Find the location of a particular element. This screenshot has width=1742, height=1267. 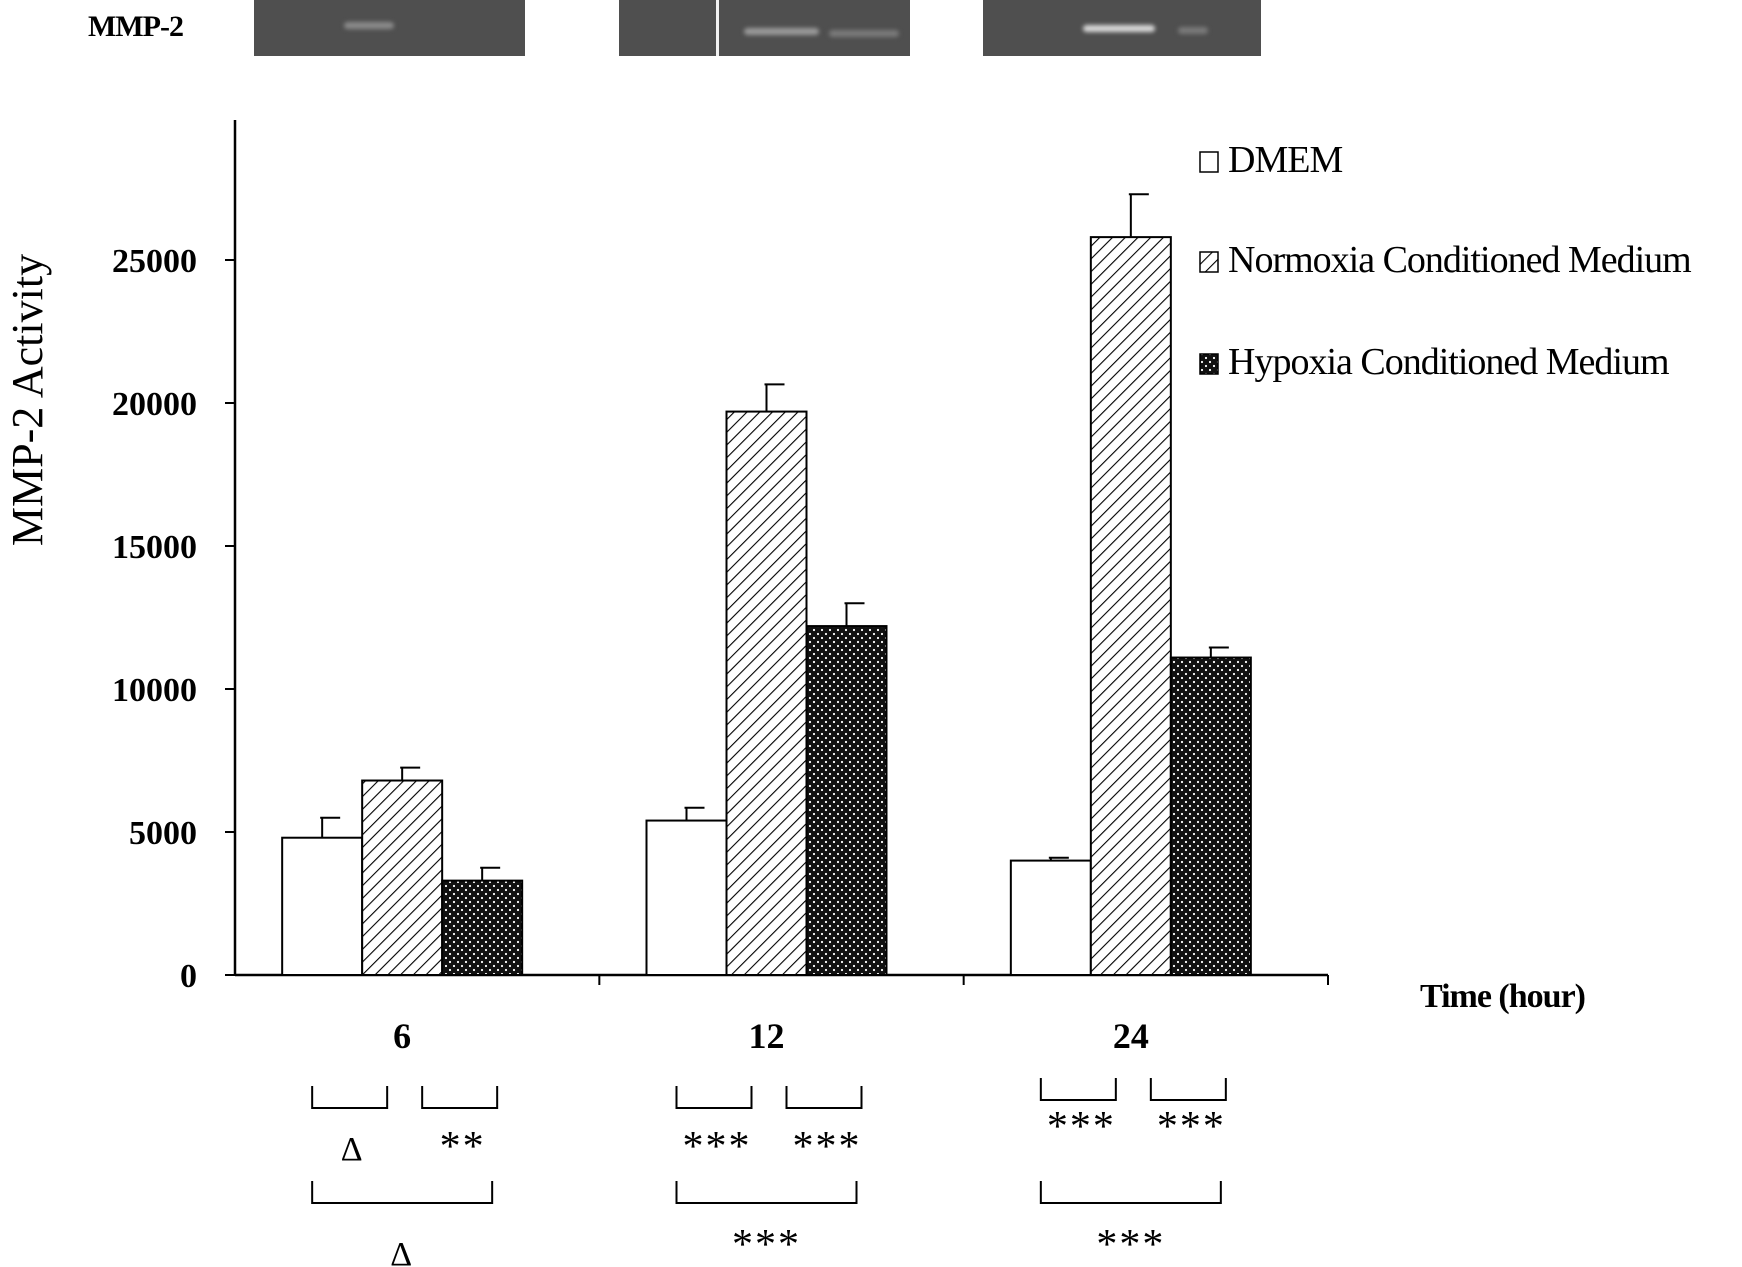

x-axis-label: Time (hour) is located at coordinates (1502, 996).